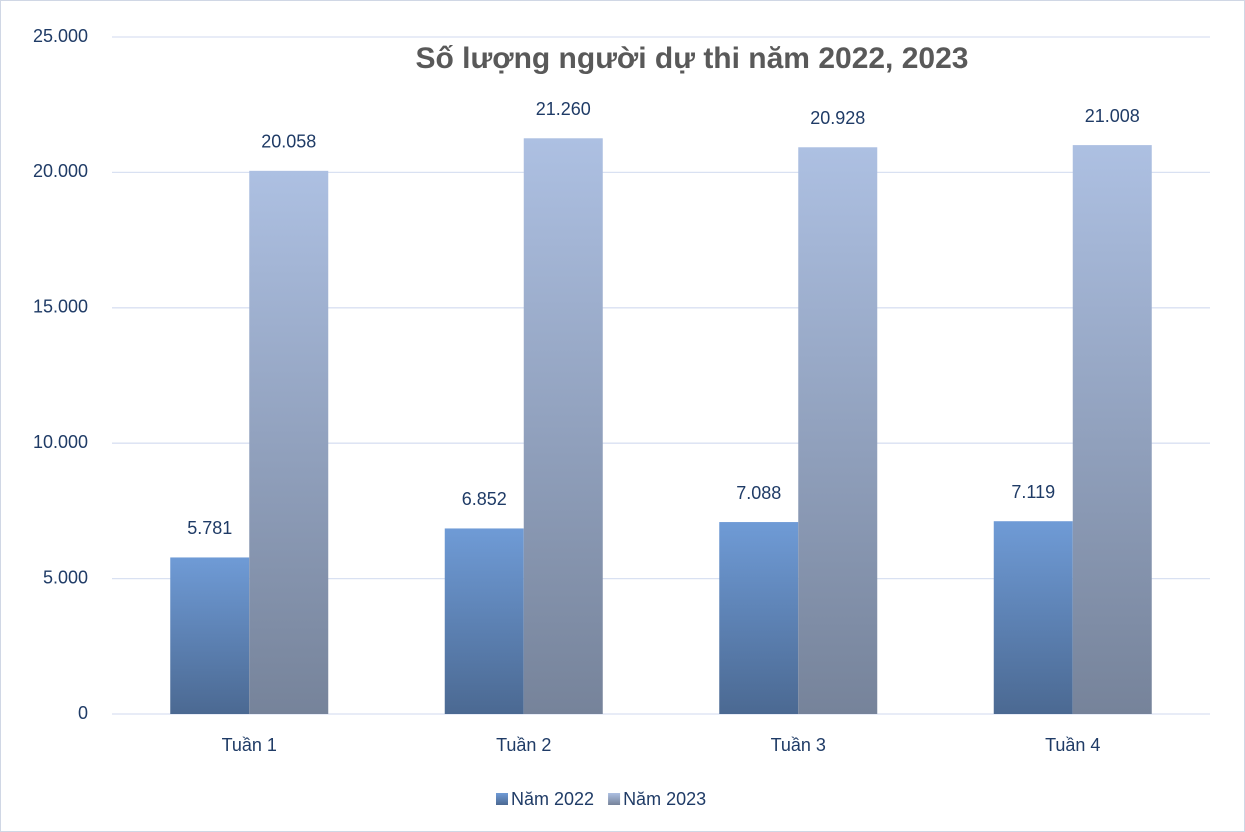  Describe the element at coordinates (249, 745) in the screenshot. I see `x-tick-label: Tuần 1` at that location.